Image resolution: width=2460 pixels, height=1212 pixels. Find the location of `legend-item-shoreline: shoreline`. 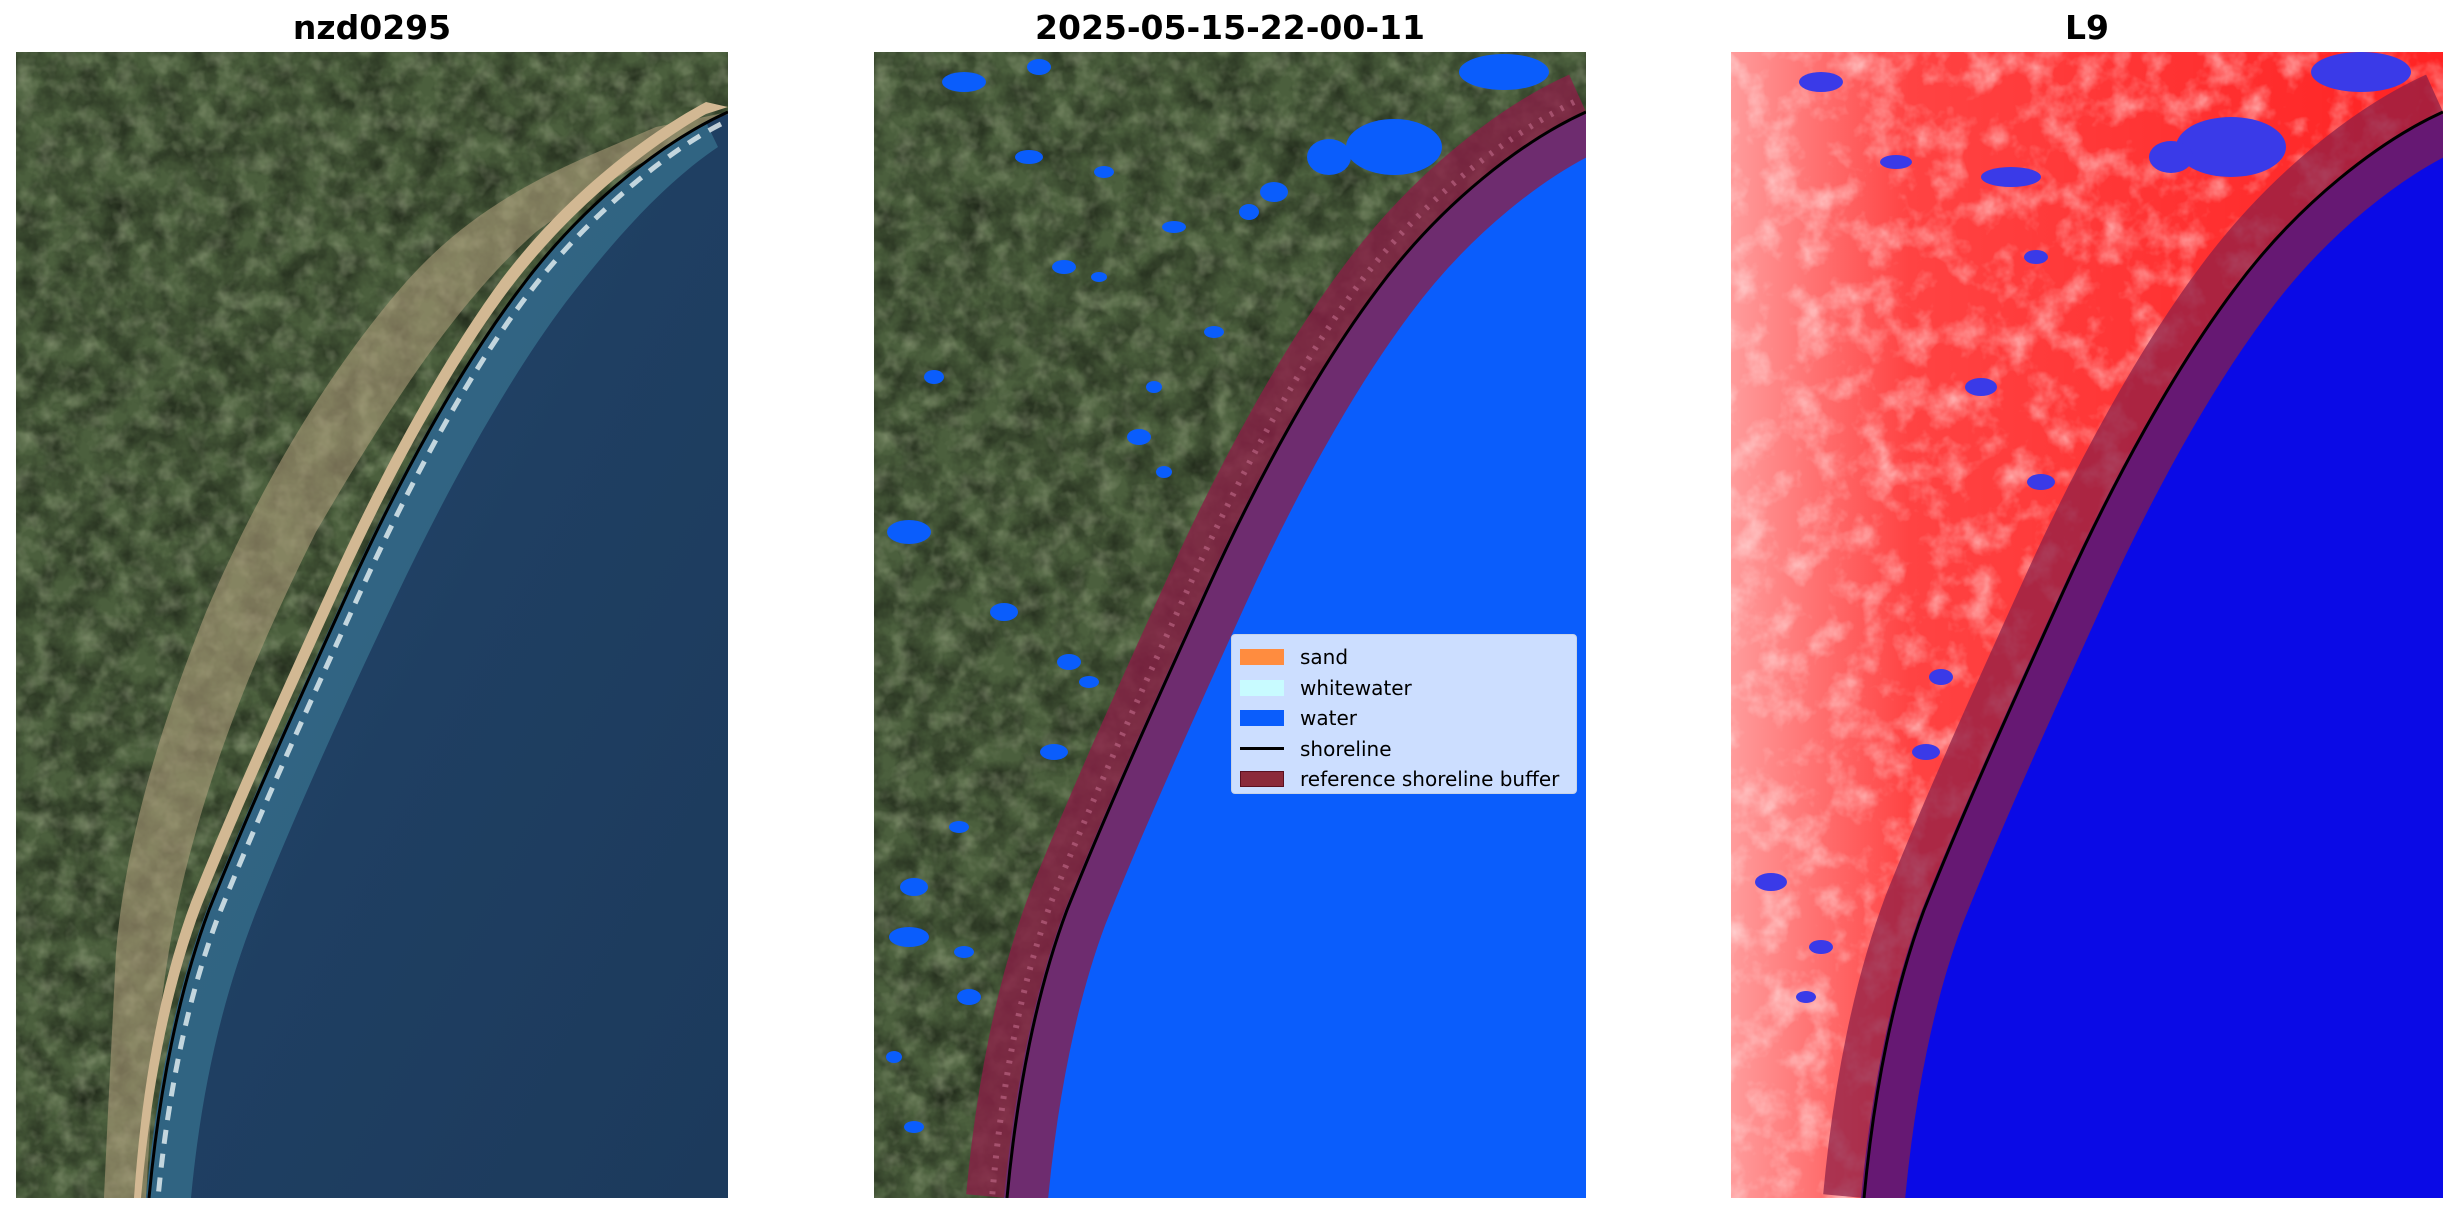

legend-item-shoreline: shoreline is located at coordinates (1404, 749).